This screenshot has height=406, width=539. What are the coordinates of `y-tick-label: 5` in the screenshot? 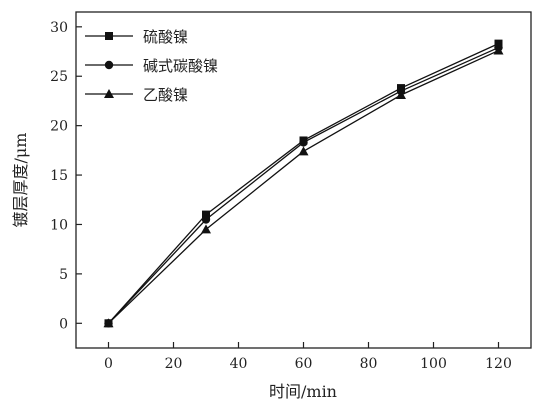 It's located at (63, 275).